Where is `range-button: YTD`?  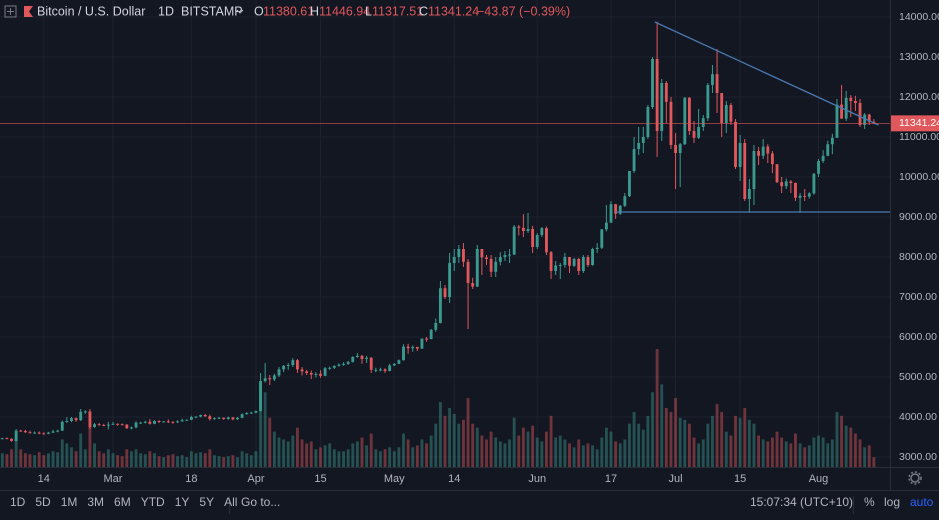
range-button: YTD is located at coordinates (153, 502).